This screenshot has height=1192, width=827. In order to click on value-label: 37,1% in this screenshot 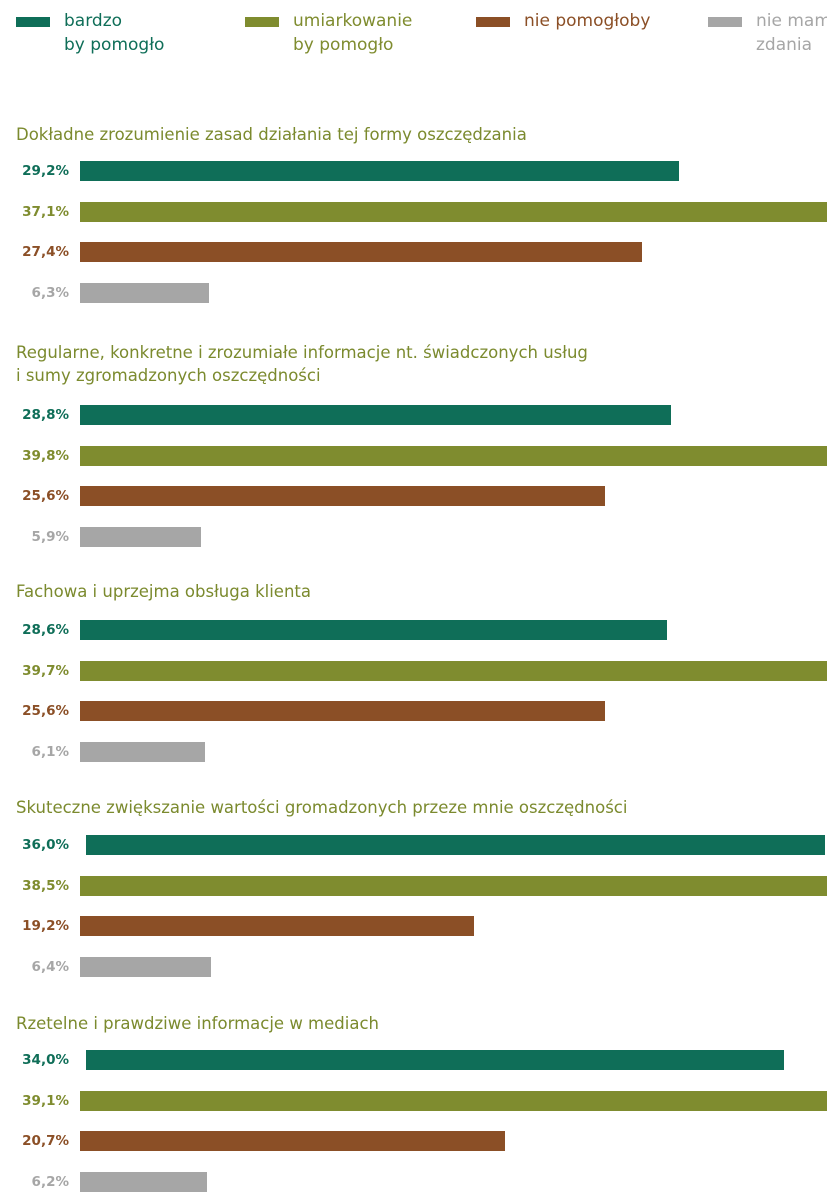, I will do `click(45, 212)`.